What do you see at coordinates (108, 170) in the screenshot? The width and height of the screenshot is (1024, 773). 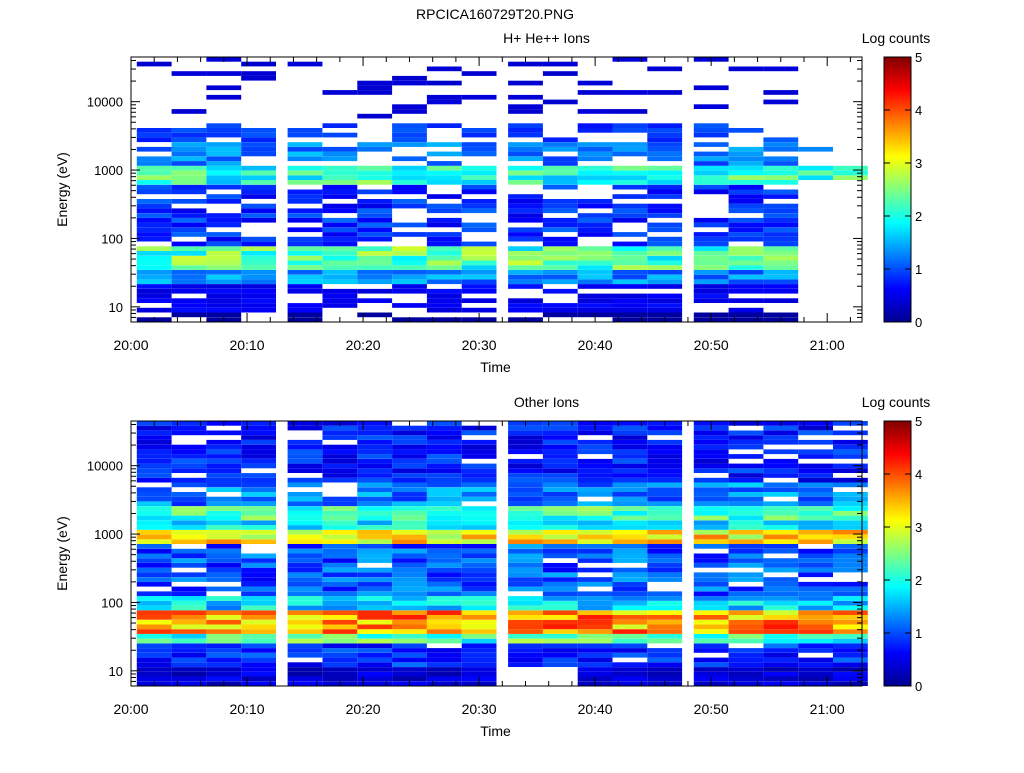 I see `y-tick-label: 1000` at bounding box center [108, 170].